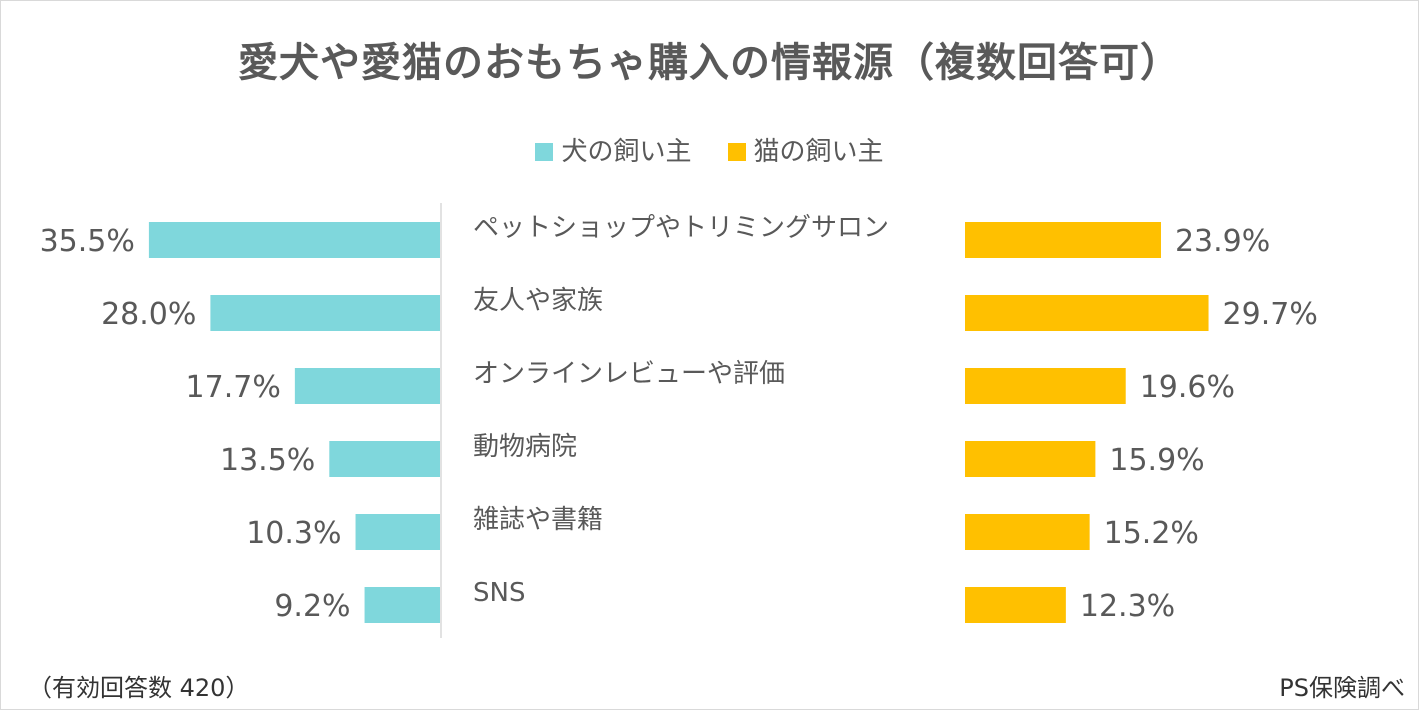  I want to click on legend-label-dog: 犬の飼い主, so click(626, 152).